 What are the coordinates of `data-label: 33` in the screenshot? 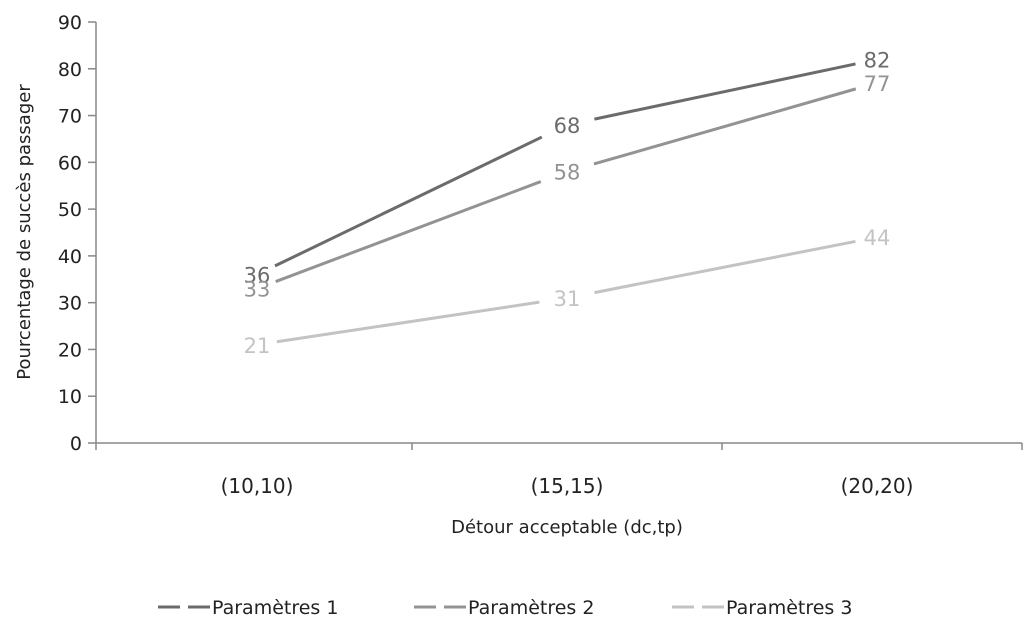 It's located at (257, 290).